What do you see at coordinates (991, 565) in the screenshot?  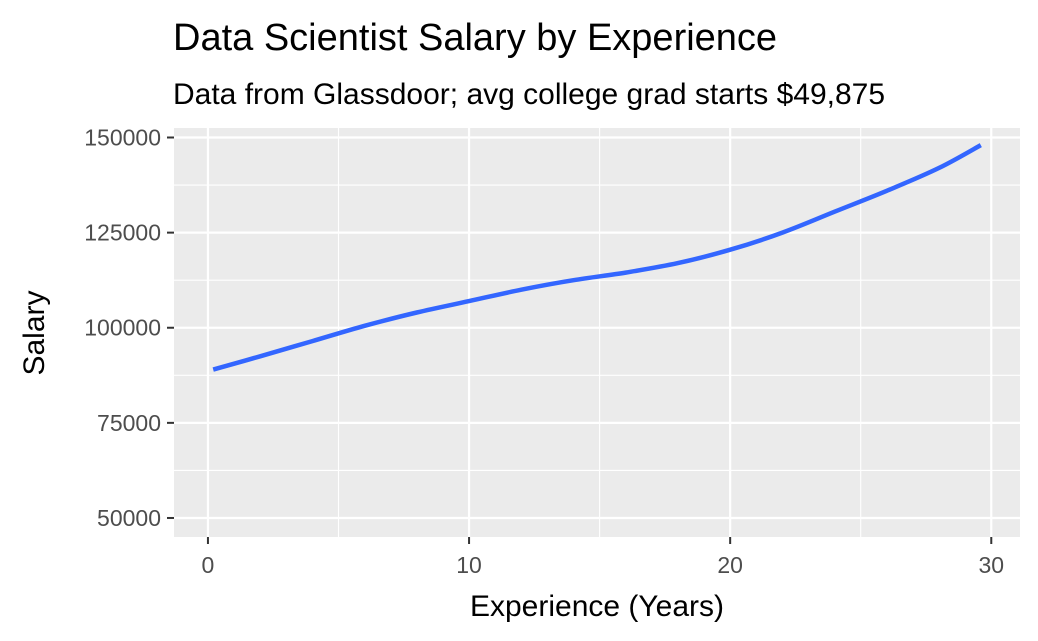 I see `x-tick-label: 30` at bounding box center [991, 565].